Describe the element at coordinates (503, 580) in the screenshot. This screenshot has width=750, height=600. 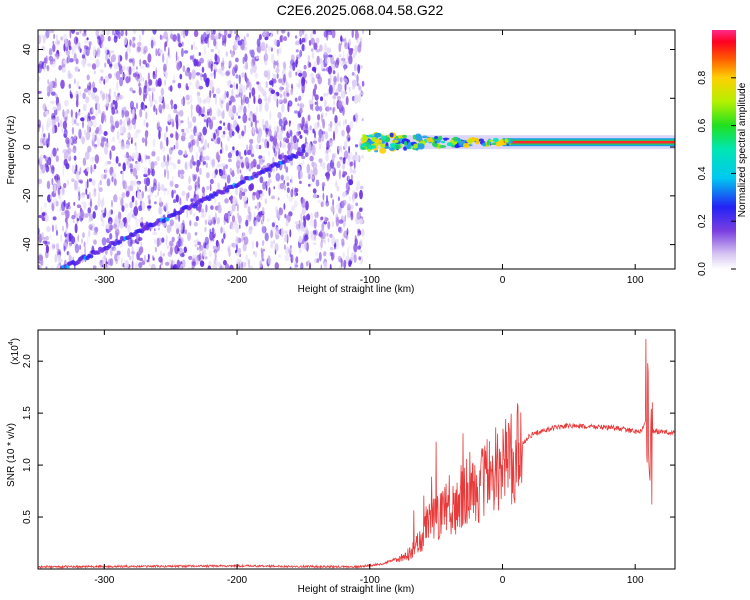
I see `x-tick-label: 0` at that location.